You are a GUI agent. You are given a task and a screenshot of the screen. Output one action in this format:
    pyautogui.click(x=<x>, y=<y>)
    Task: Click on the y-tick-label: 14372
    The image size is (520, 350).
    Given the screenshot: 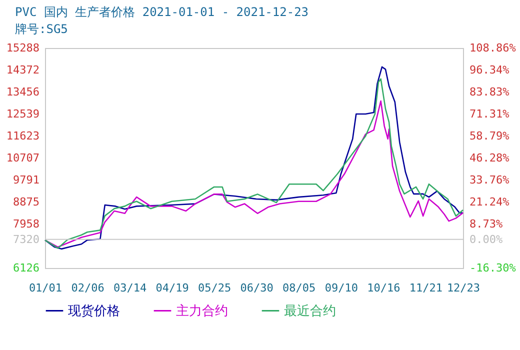 What is the action you would take?
    pyautogui.click(x=23, y=69)
    